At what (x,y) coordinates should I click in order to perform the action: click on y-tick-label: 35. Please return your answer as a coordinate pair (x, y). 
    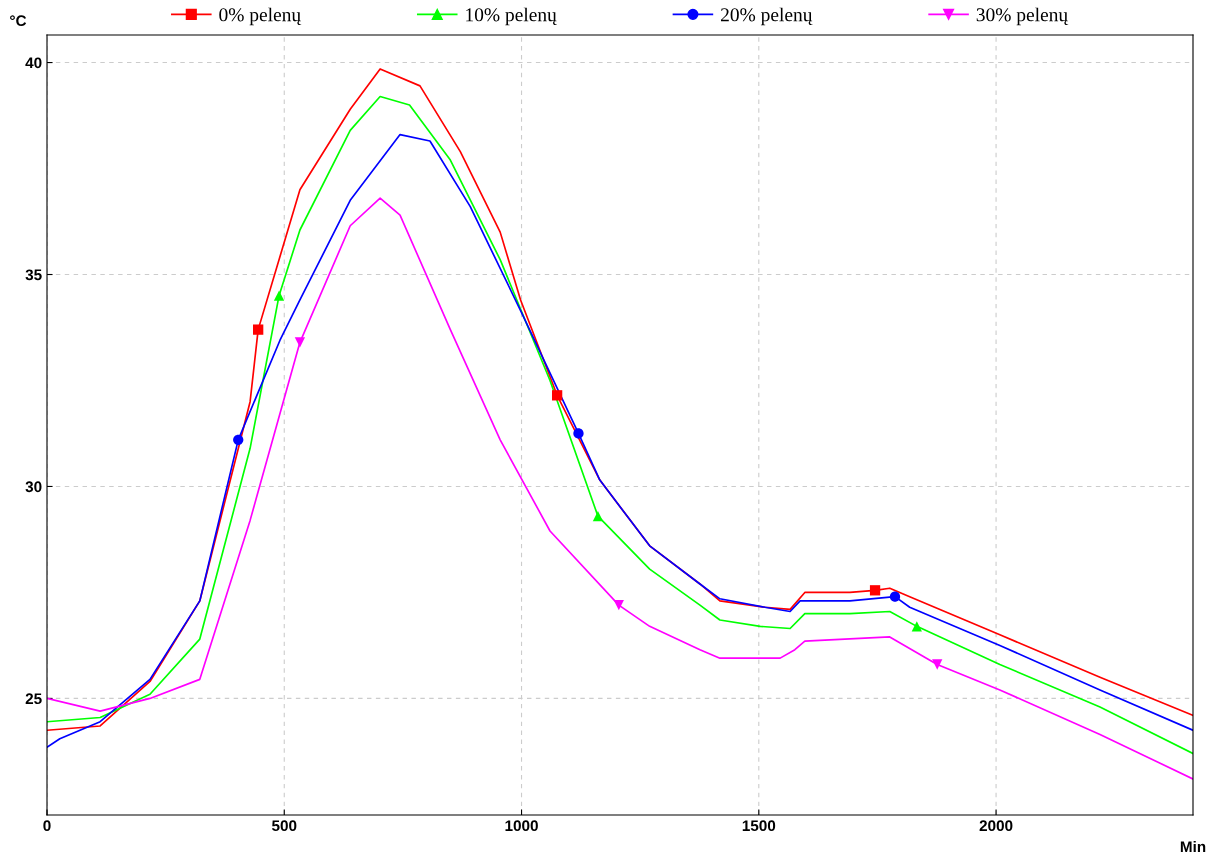
    Looking at the image, I should click on (33, 275).